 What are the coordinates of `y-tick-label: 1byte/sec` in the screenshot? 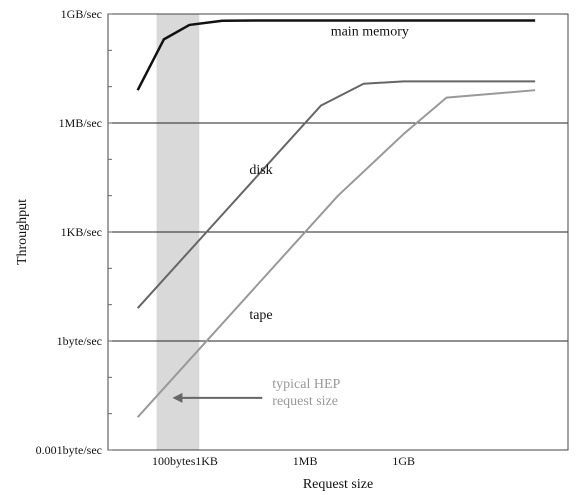 It's located at (79, 341).